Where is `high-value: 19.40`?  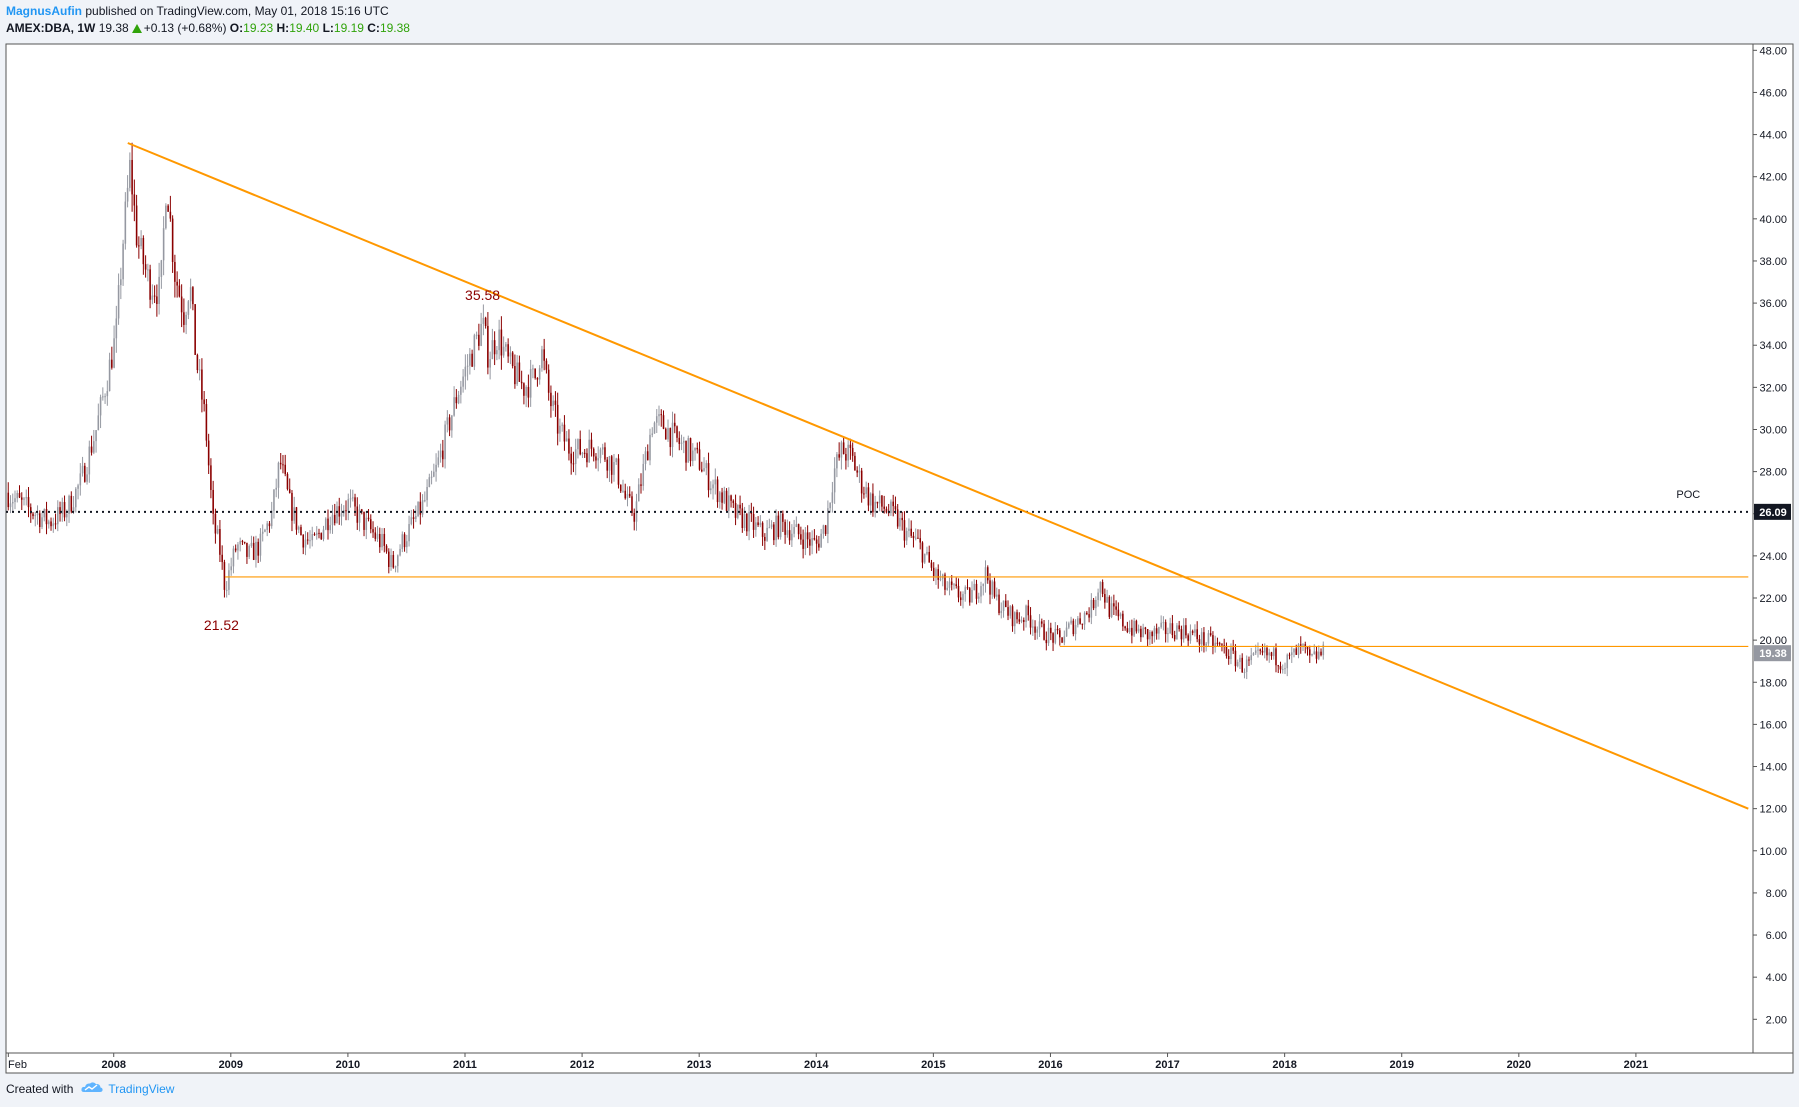 high-value: 19.40 is located at coordinates (304, 28).